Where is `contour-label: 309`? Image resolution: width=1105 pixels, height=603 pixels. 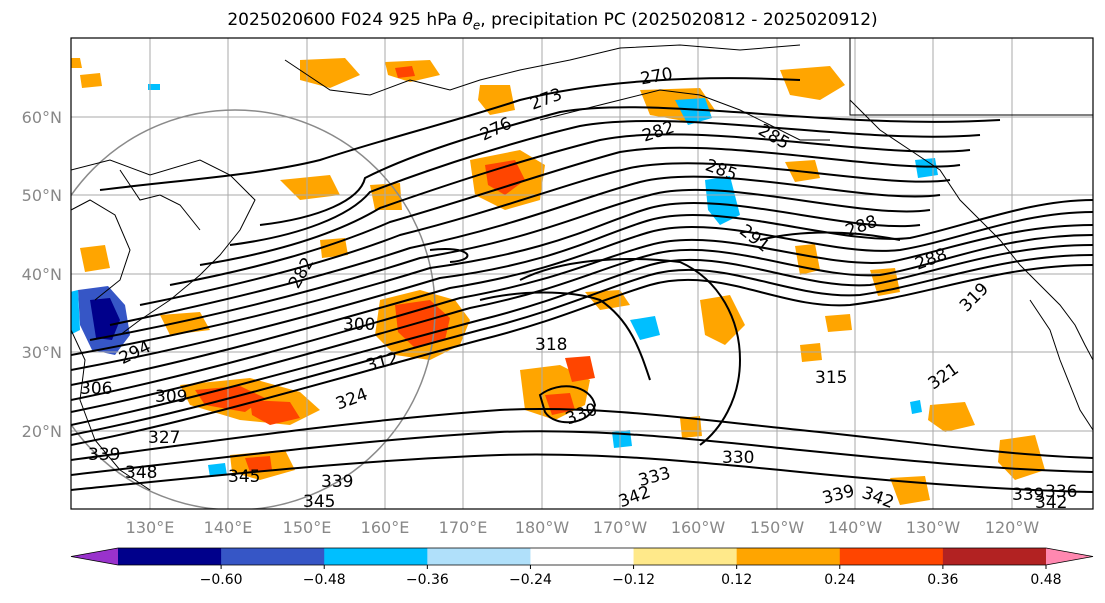 contour-label: 309 is located at coordinates (171, 397).